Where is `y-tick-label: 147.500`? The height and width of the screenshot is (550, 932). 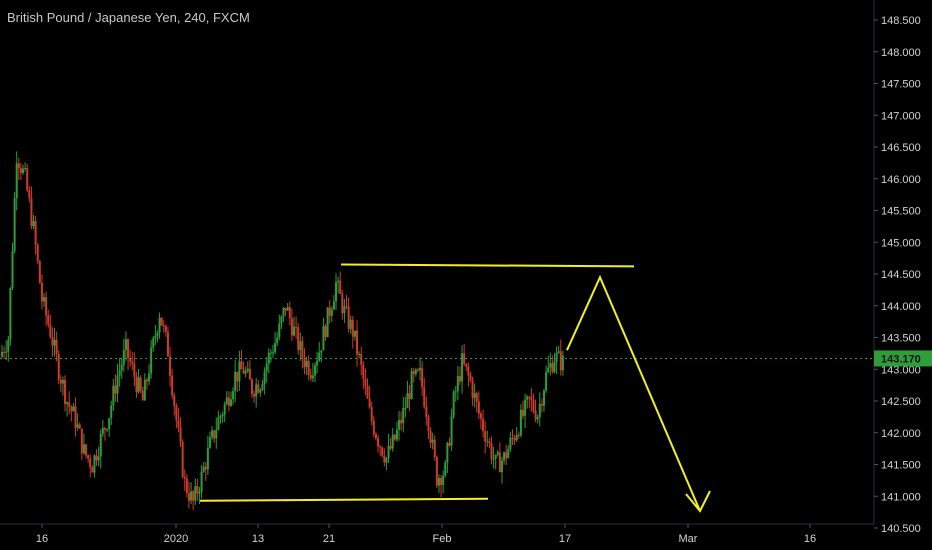 y-tick-label: 147.500 is located at coordinates (901, 85).